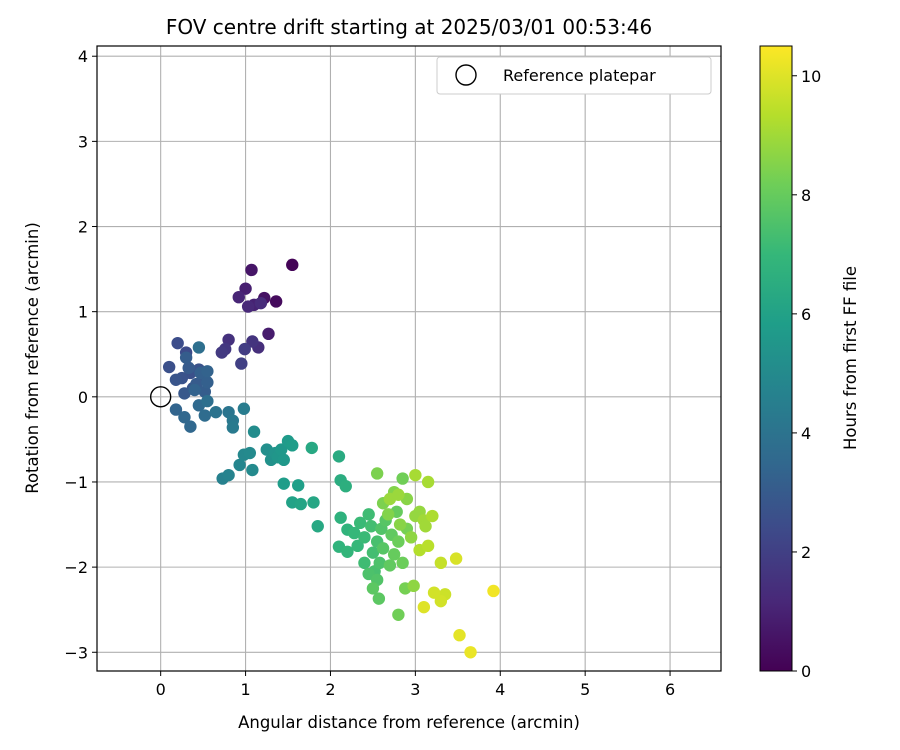 Image resolution: width=900 pixels, height=750 pixels. What do you see at coordinates (585, 689) in the screenshot?
I see `x-tick-label: 5` at bounding box center [585, 689].